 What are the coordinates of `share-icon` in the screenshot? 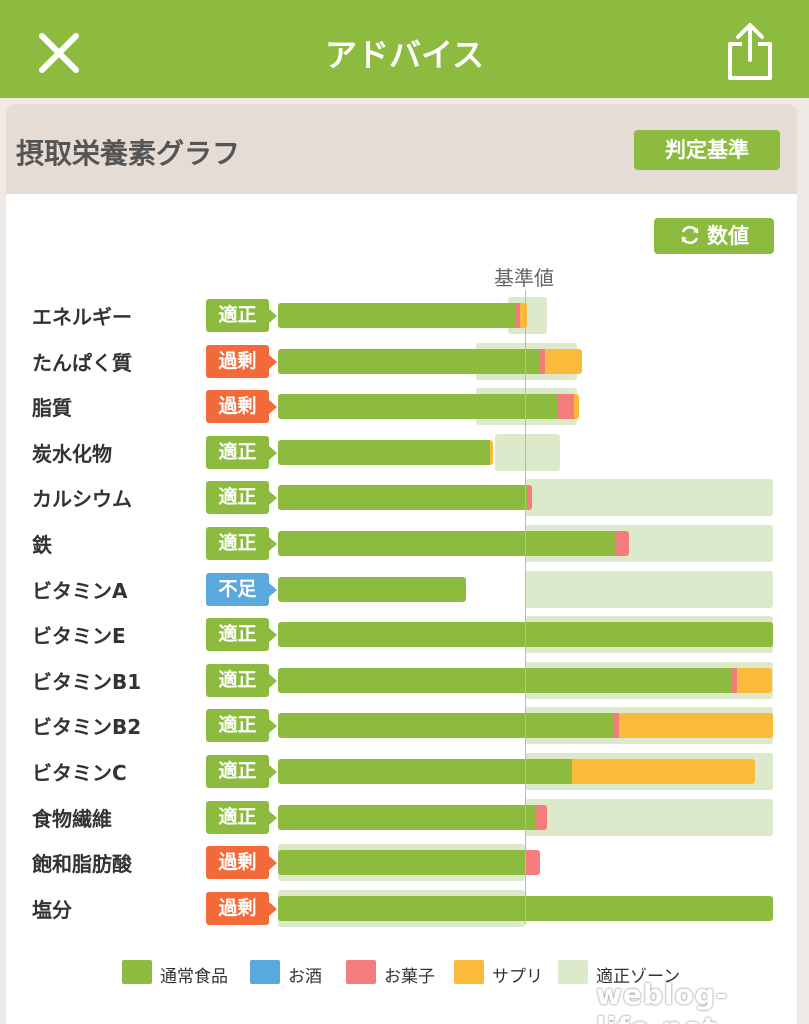 It's located at (750, 52).